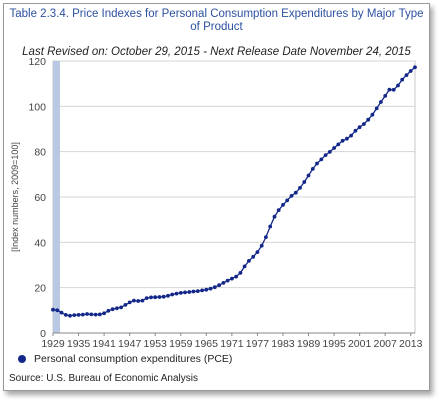 Image resolution: width=439 pixels, height=401 pixels. What do you see at coordinates (309, 344) in the screenshot?
I see `x-tick-label: 1989` at bounding box center [309, 344].